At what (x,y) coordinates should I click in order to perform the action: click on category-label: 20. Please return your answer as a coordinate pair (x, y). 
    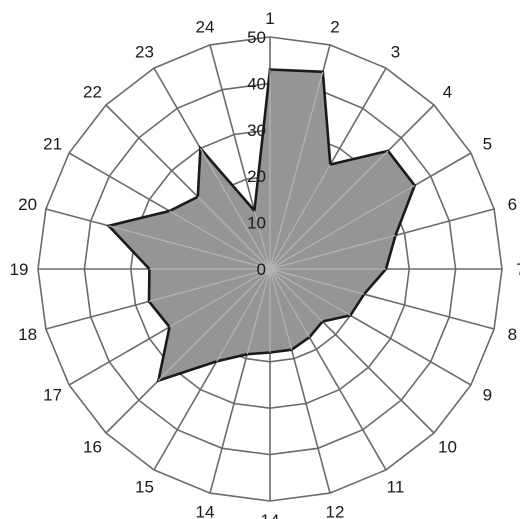
    Looking at the image, I should click on (27, 204).